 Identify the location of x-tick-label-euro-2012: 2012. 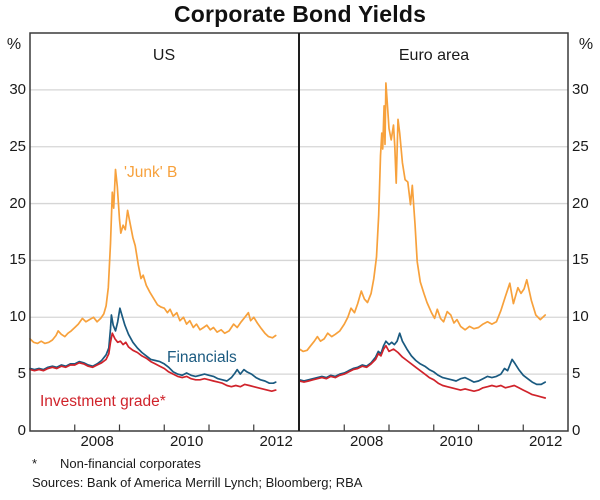
(545, 441).